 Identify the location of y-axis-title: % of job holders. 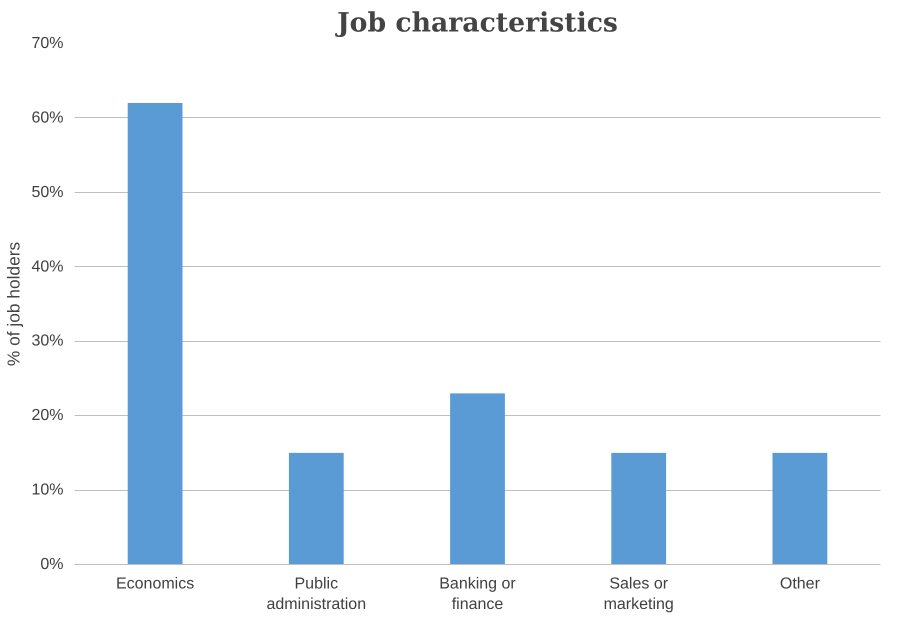
(13, 304).